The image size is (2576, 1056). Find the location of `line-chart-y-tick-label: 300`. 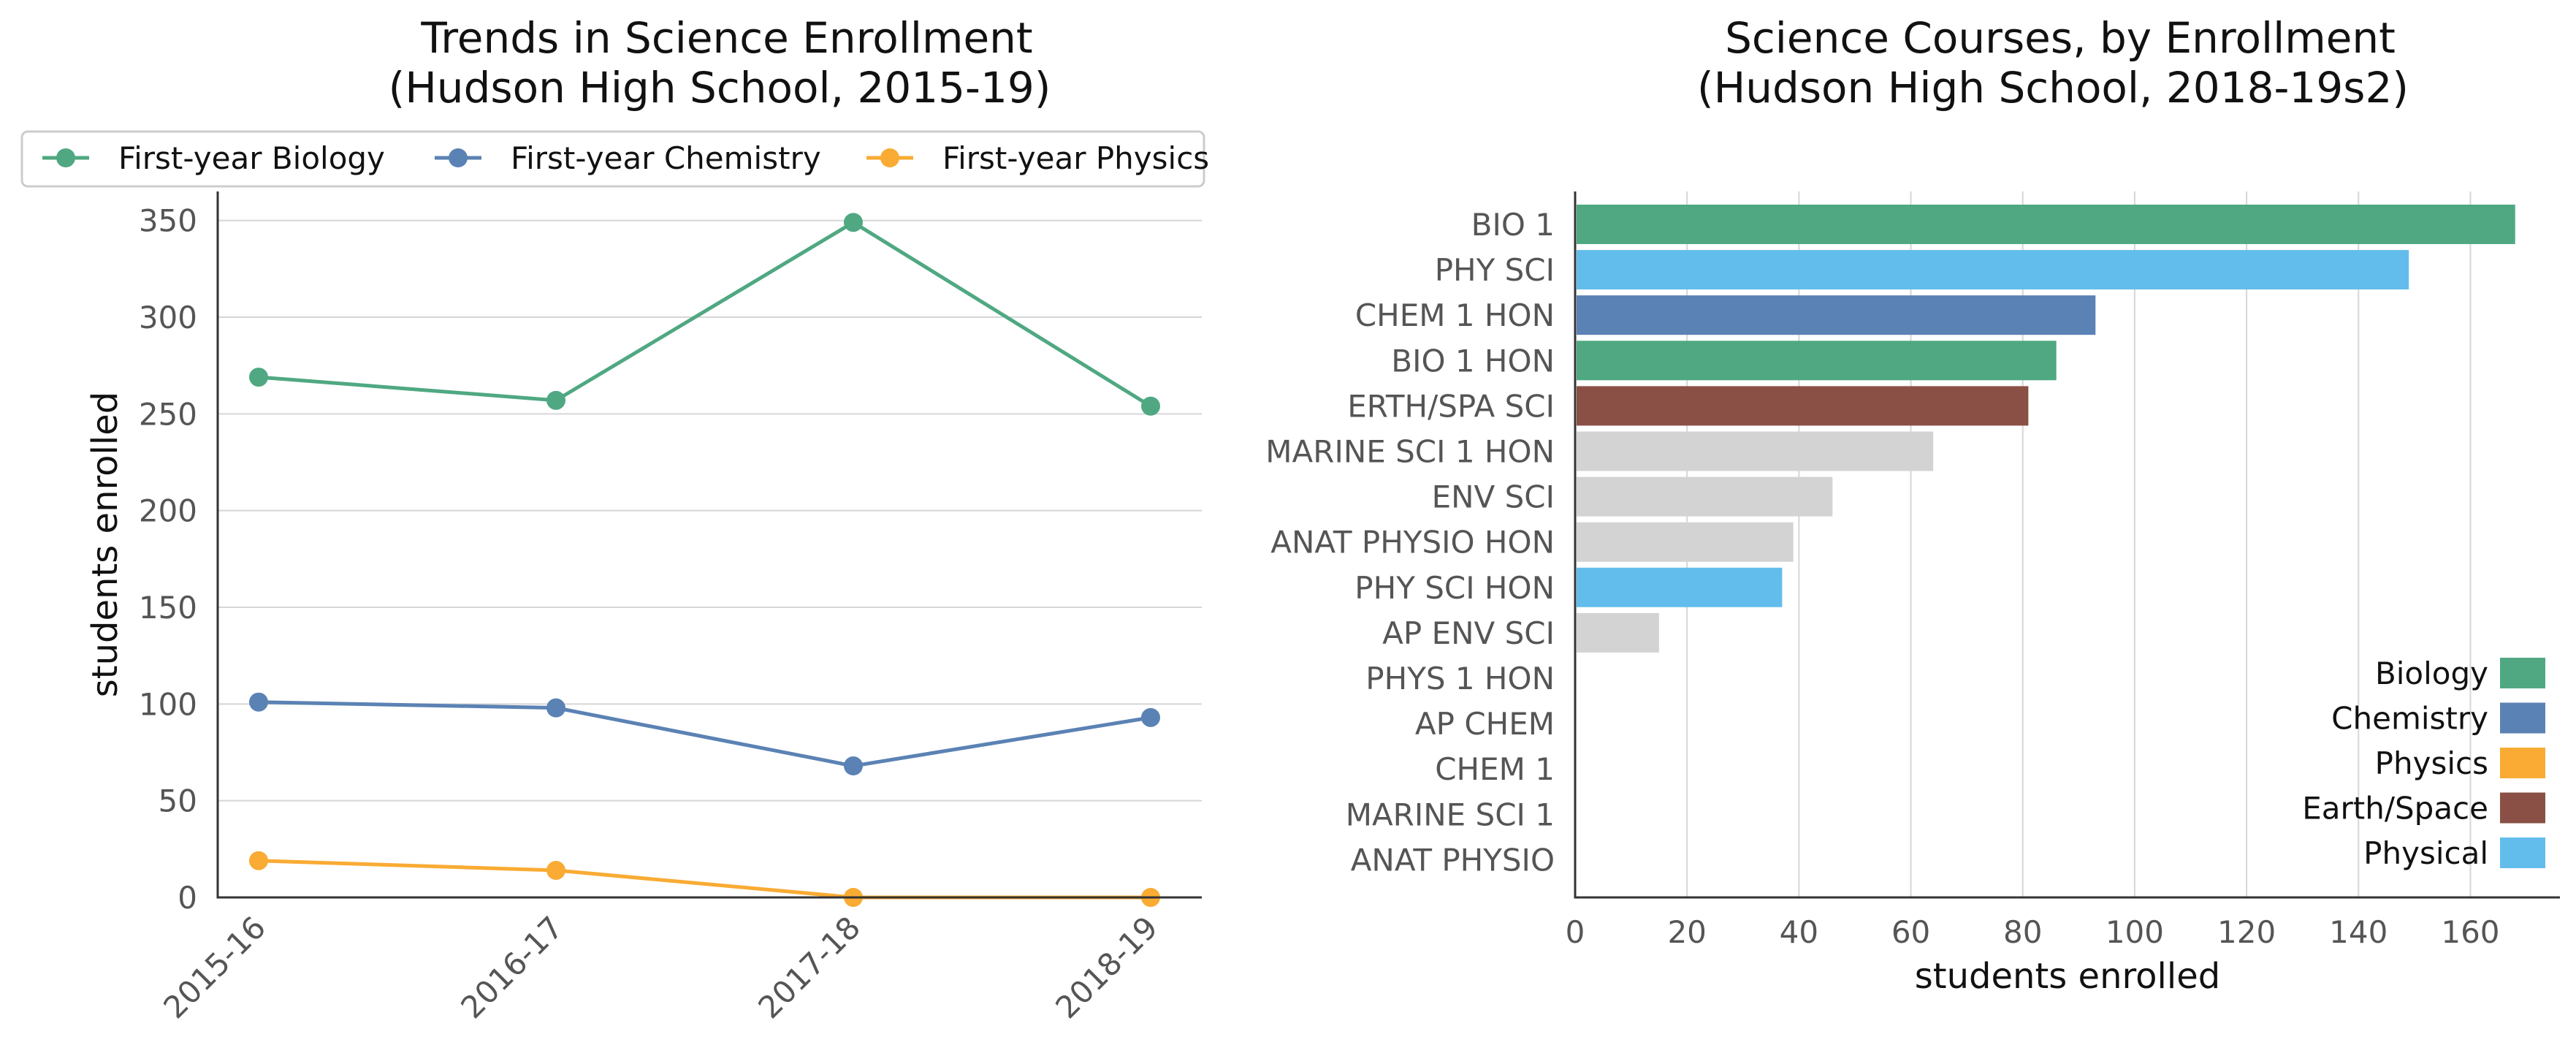

line-chart-y-tick-label: 300 is located at coordinates (168, 317).